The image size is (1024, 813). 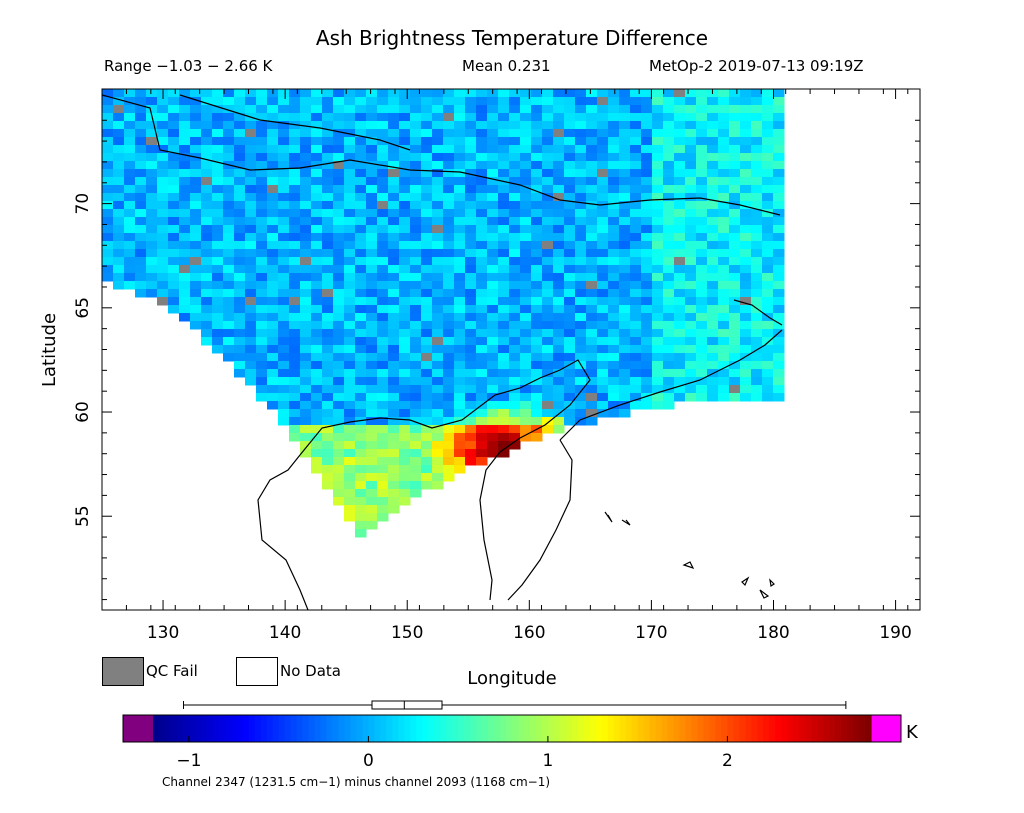 What do you see at coordinates (912, 732) in the screenshot?
I see `colorbar-unit: K` at bounding box center [912, 732].